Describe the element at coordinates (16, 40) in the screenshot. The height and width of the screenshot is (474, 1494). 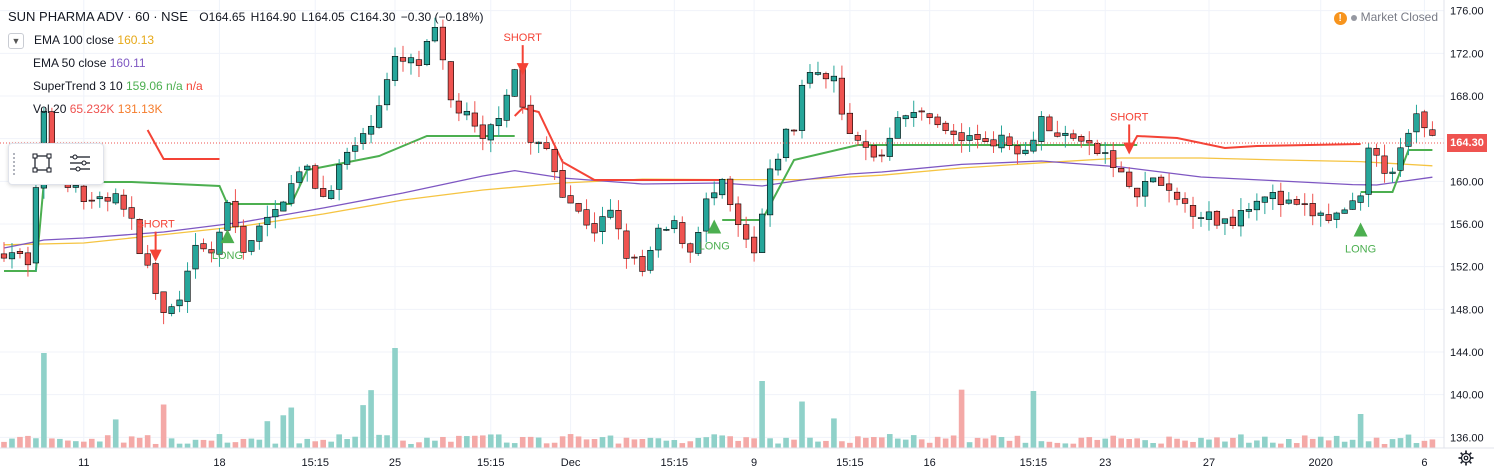
I see `collapse-indicators-icon: ▼` at that location.